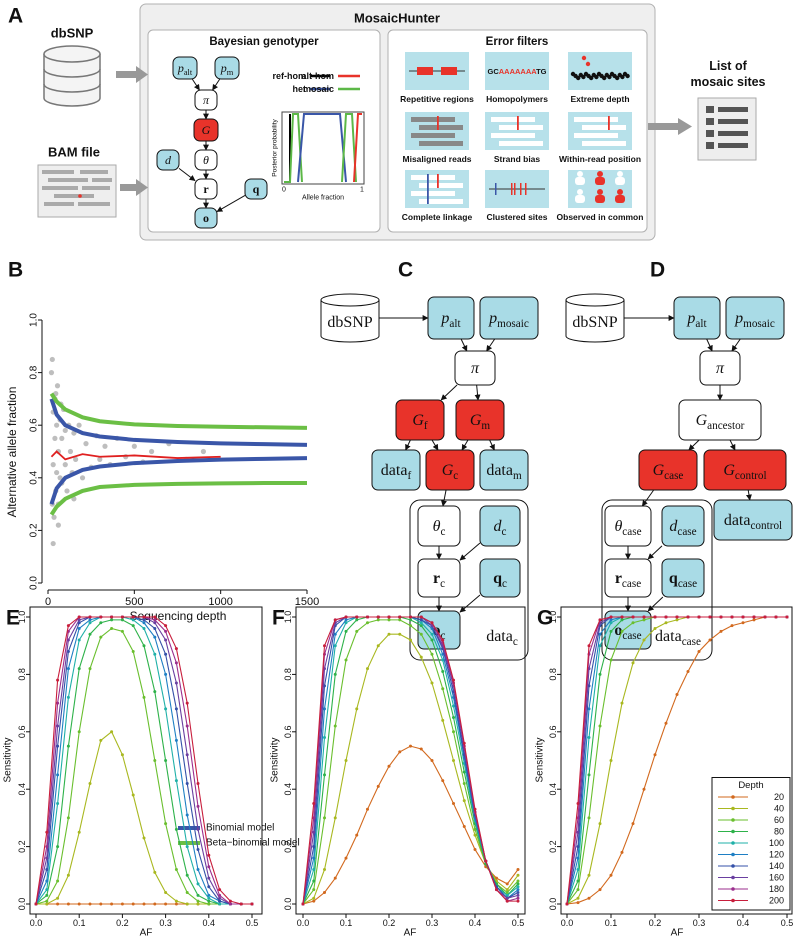 The width and height of the screenshot is (796, 939). What do you see at coordinates (485, 426) in the screenshot?
I see `node-label-sub: m` at bounding box center [485, 426].